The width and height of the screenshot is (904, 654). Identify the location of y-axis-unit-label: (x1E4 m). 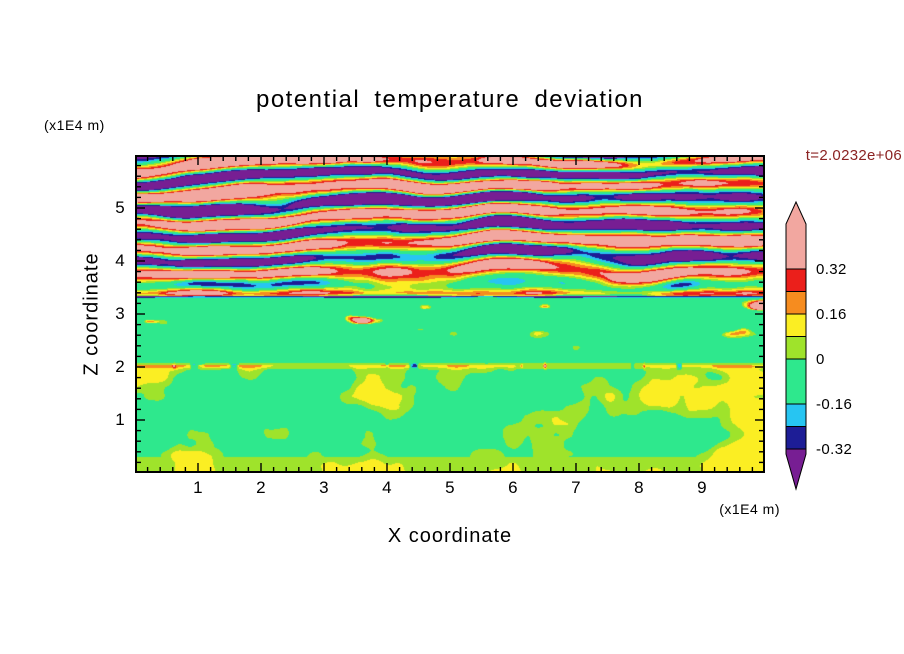
(74, 125).